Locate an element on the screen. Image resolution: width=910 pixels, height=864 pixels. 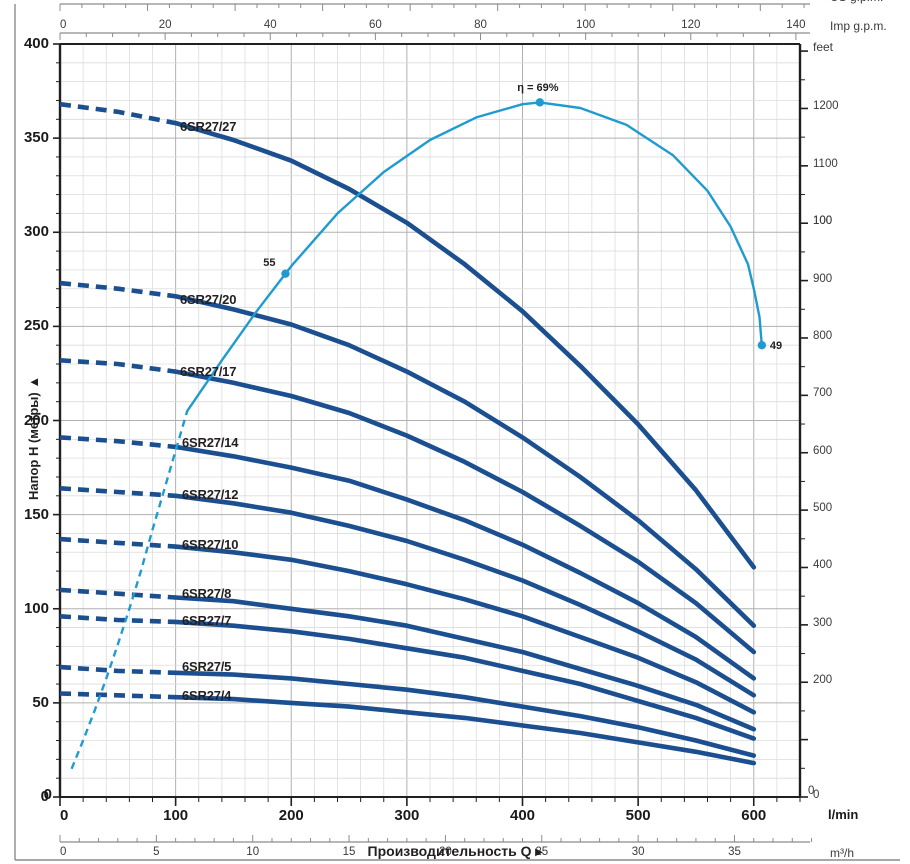
x-imp-unit-label: Imp g.p.m. is located at coordinates (858, 26).